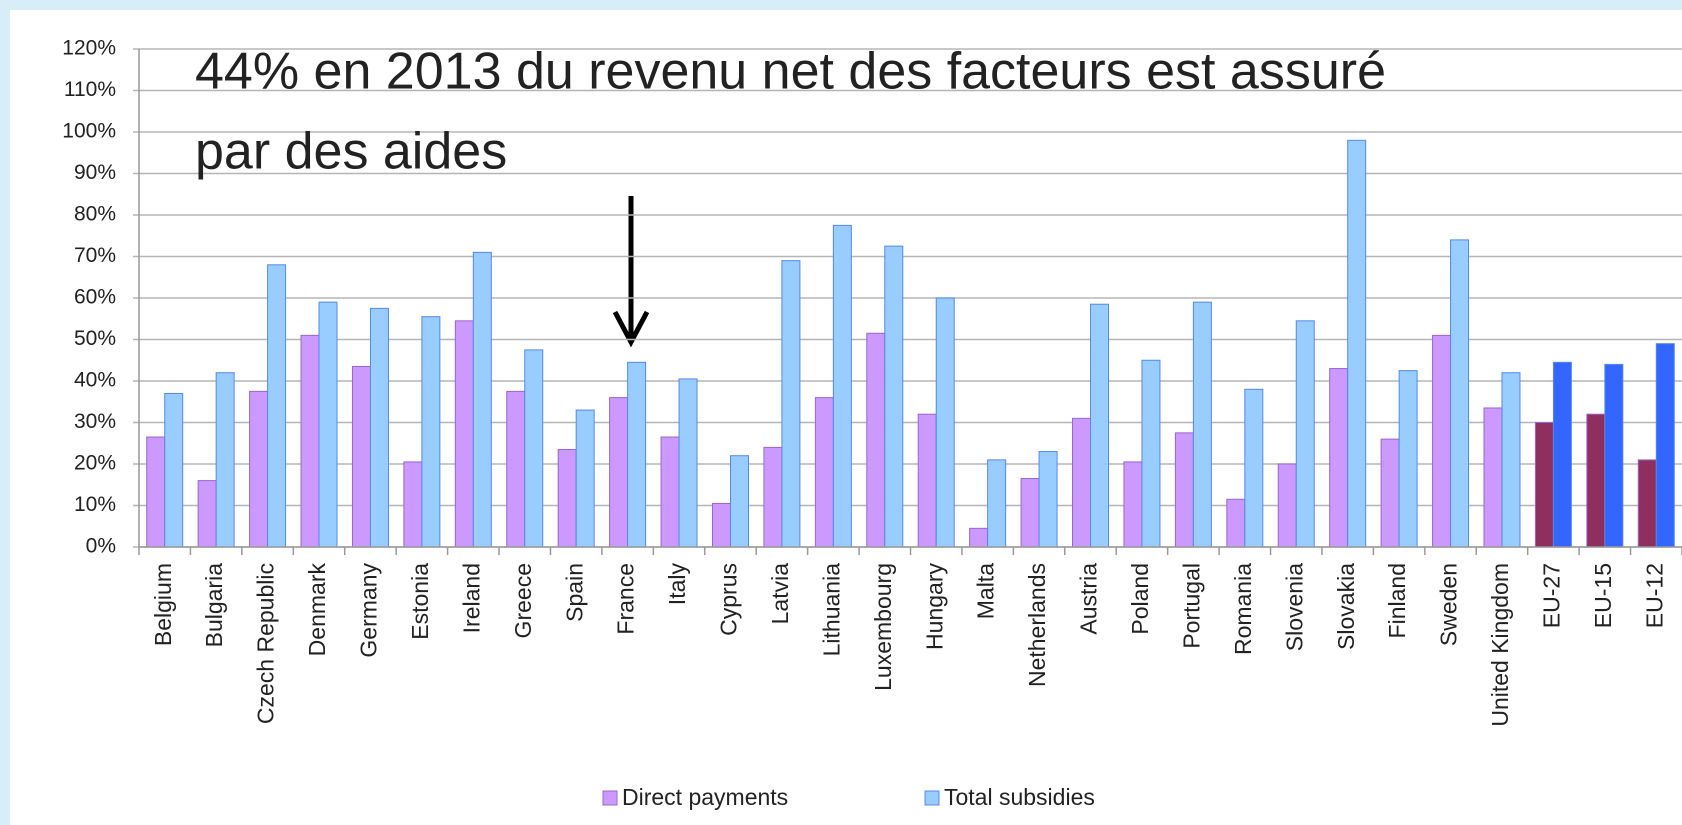 The width and height of the screenshot is (1682, 825). What do you see at coordinates (831, 610) in the screenshot?
I see `x-tick-label: Lithuania` at bounding box center [831, 610].